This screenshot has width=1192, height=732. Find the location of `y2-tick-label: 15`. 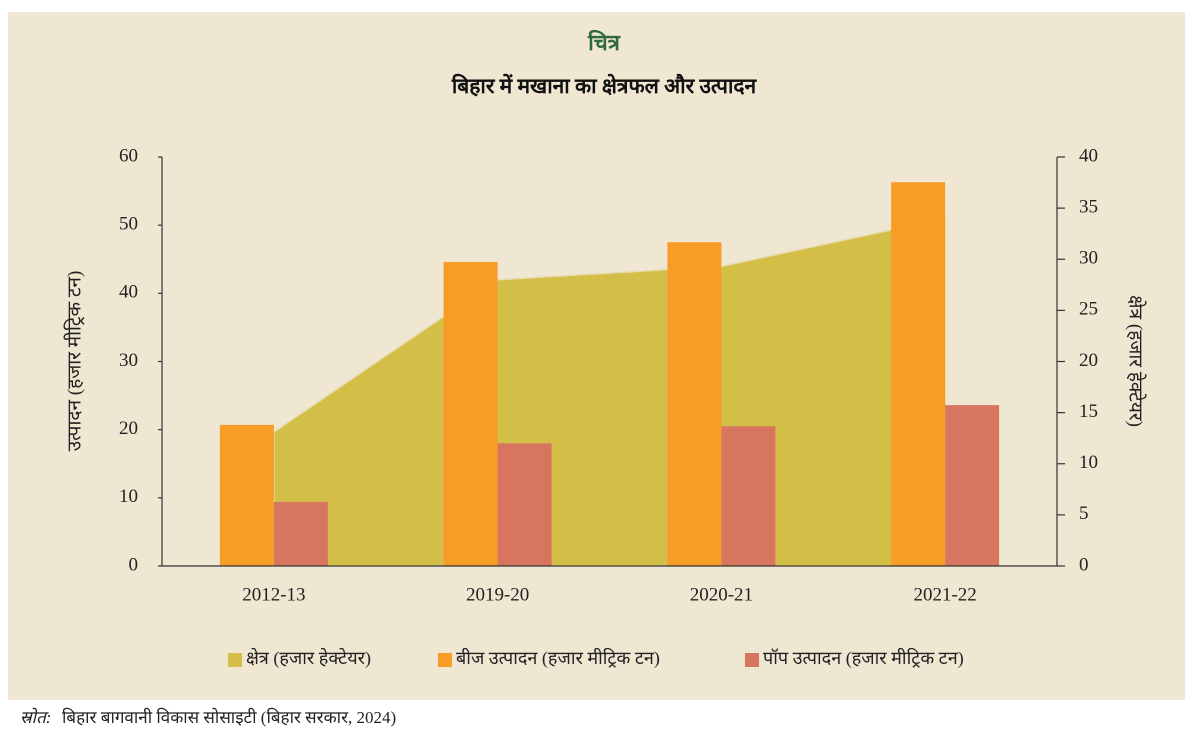

y2-tick-label: 15 is located at coordinates (1088, 411).